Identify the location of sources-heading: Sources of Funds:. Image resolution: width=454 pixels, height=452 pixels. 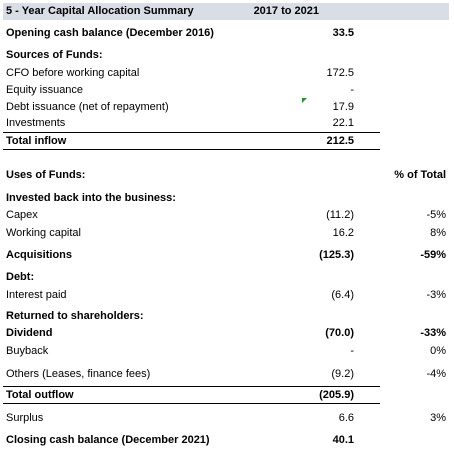
(54, 55).